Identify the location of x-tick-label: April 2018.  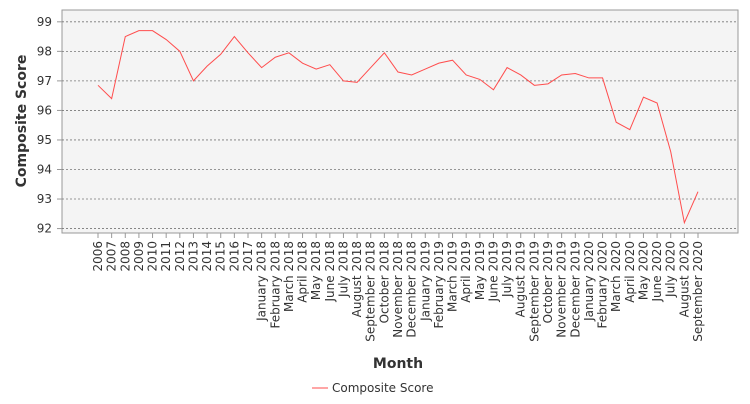
(303, 272).